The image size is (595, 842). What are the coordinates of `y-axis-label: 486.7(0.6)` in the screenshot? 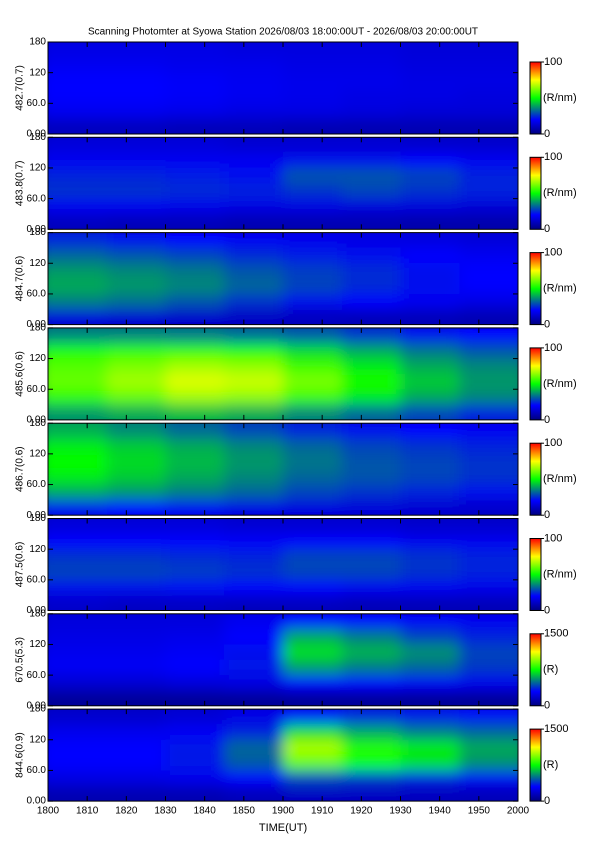 It's located at (20, 469).